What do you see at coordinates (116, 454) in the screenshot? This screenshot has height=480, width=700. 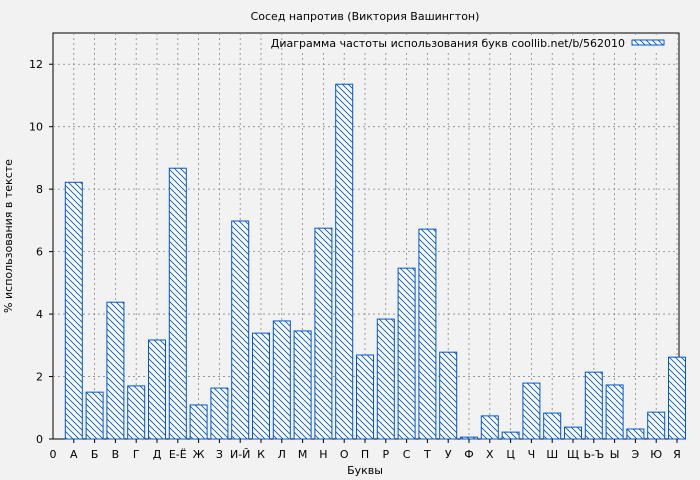 I see `x-tick-label: В` at bounding box center [116, 454].